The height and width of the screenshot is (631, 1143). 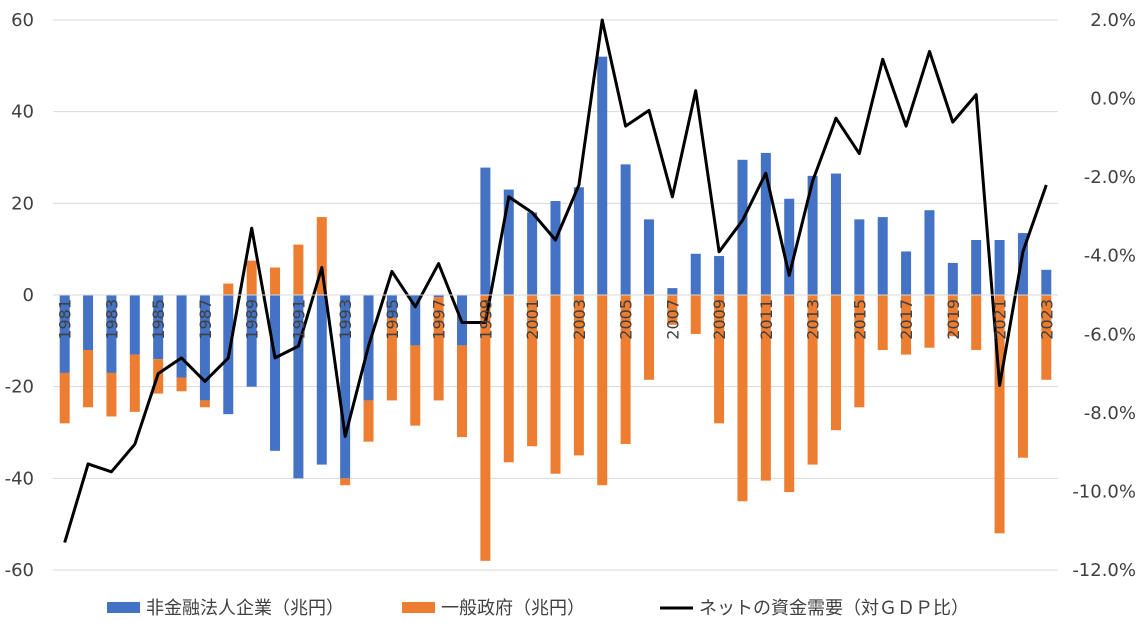 I want to click on x-axis-tick-label: 2009, so click(x=719, y=319).